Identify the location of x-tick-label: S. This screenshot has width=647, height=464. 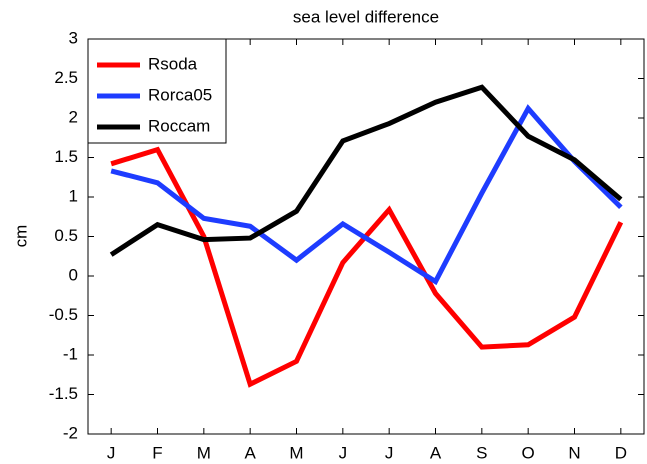
(481, 452).